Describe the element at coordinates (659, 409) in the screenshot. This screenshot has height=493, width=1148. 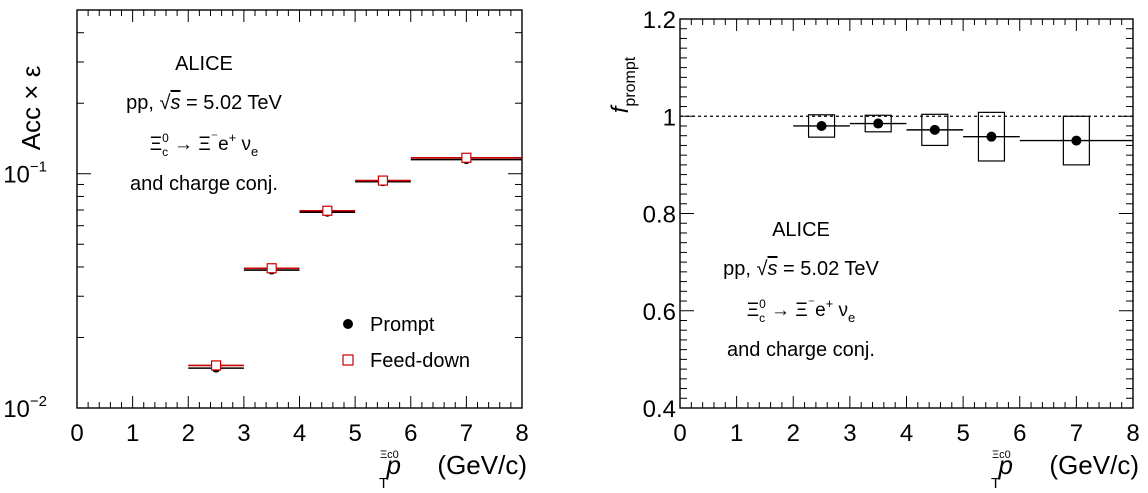
I see `y-tick-label: 0.4` at that location.